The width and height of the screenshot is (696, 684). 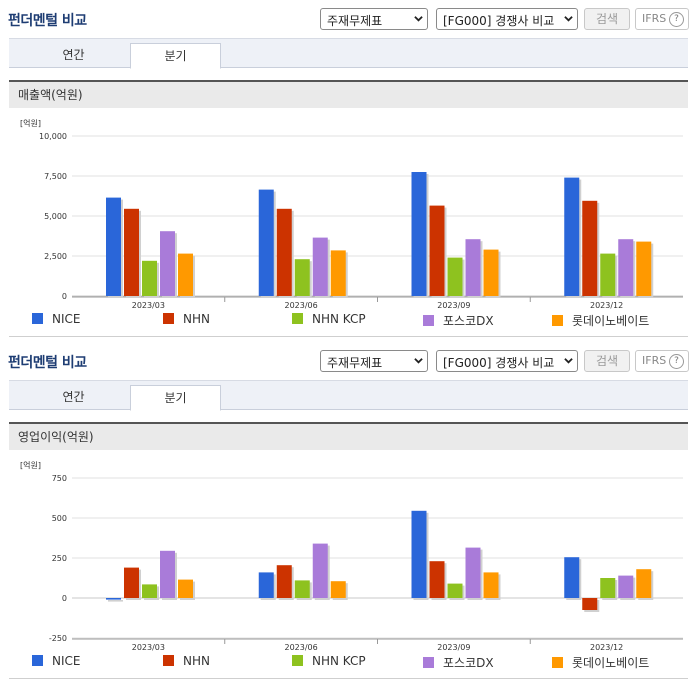 What do you see at coordinates (339, 661) in the screenshot?
I see `legend-label: NHN KCP` at bounding box center [339, 661].